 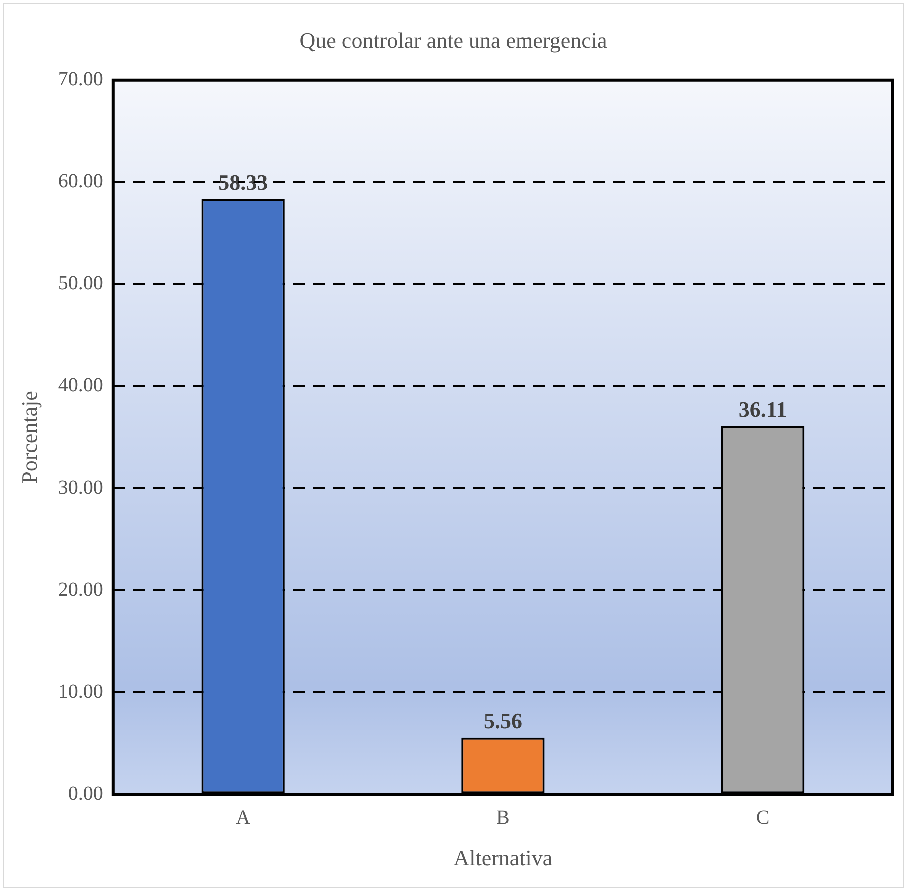 I want to click on y-tick-label: 0.00, so click(x=86, y=793).